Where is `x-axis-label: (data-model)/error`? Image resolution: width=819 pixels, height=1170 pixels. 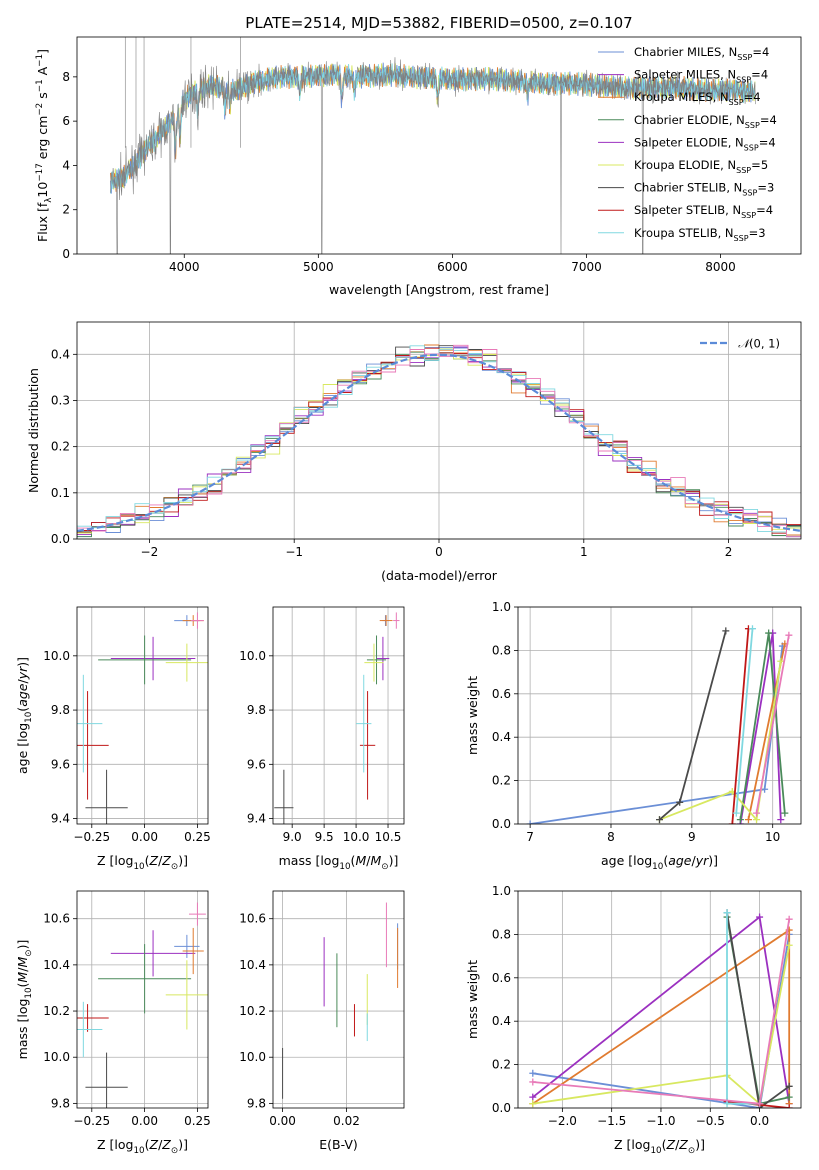 x-axis-label: (data-model)/error is located at coordinates (439, 575).